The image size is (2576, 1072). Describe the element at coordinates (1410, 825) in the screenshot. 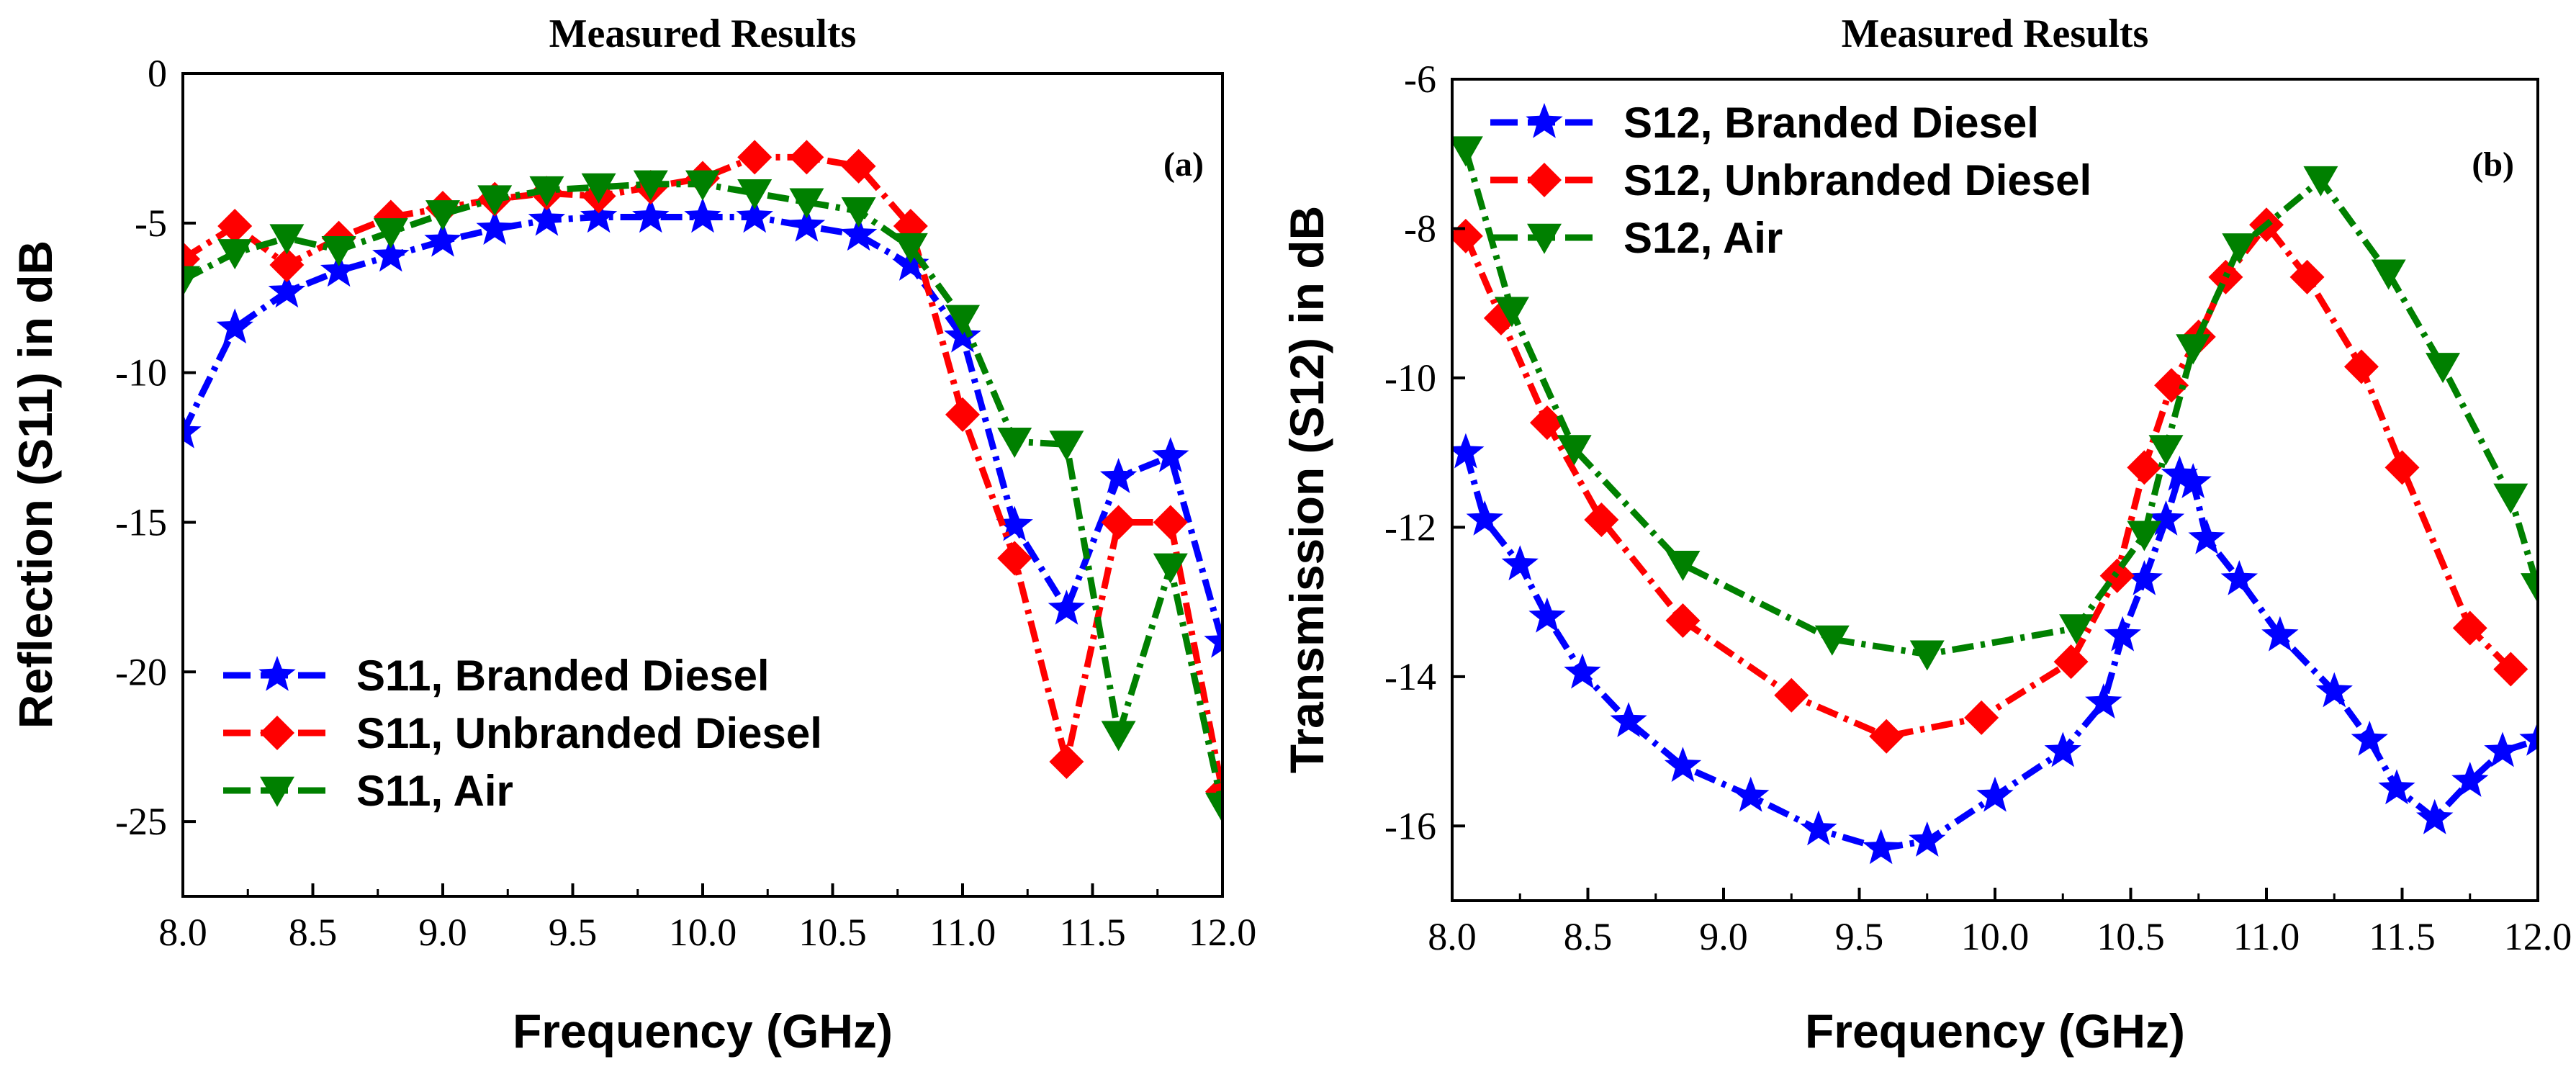

I see `y-tick-label: -16` at that location.